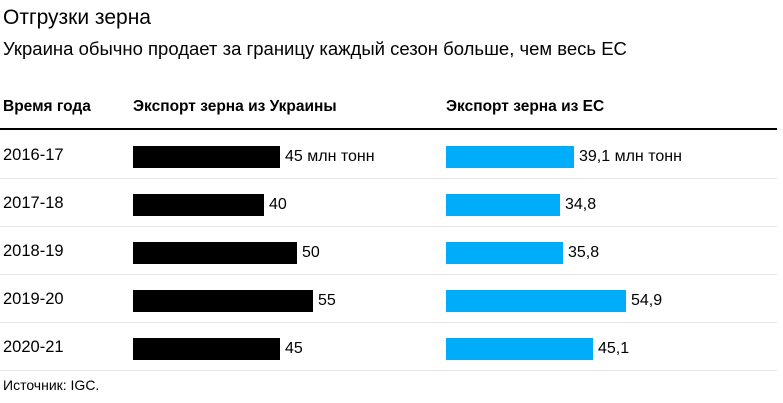 This screenshot has height=403, width=783. Describe the element at coordinates (33, 347) in the screenshot. I see `year-label: 2020-21` at that location.